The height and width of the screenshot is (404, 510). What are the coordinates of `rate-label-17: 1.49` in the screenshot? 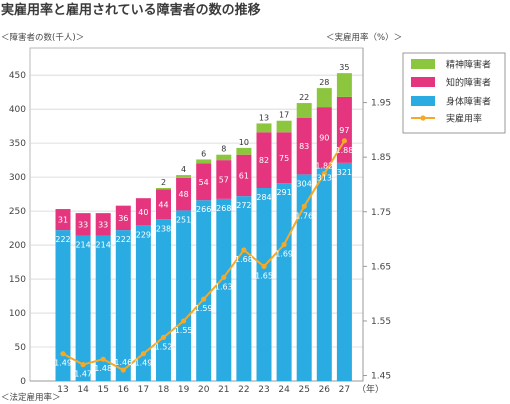 It's located at (143, 363).